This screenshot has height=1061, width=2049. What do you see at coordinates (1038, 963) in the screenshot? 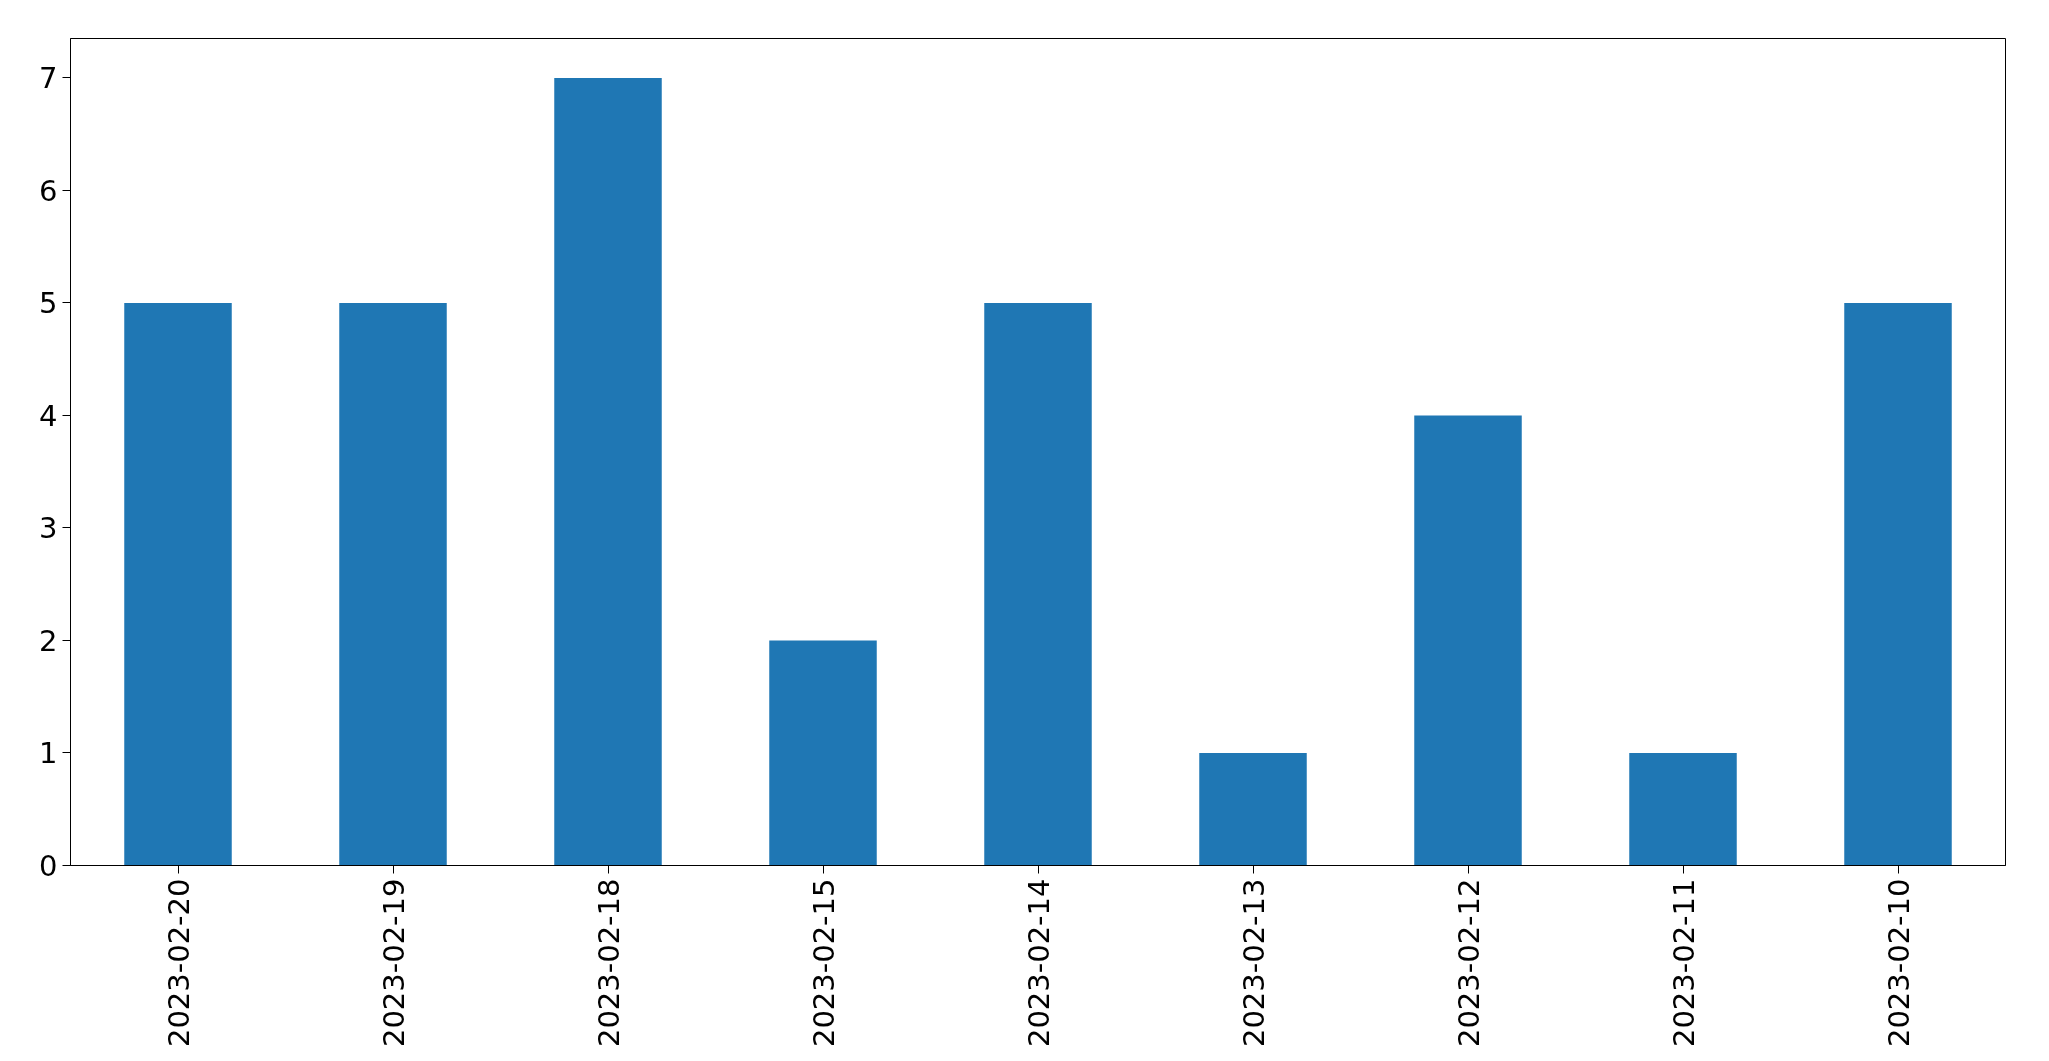
I see `x-tick-label: 2023-02-14` at bounding box center [1038, 963].